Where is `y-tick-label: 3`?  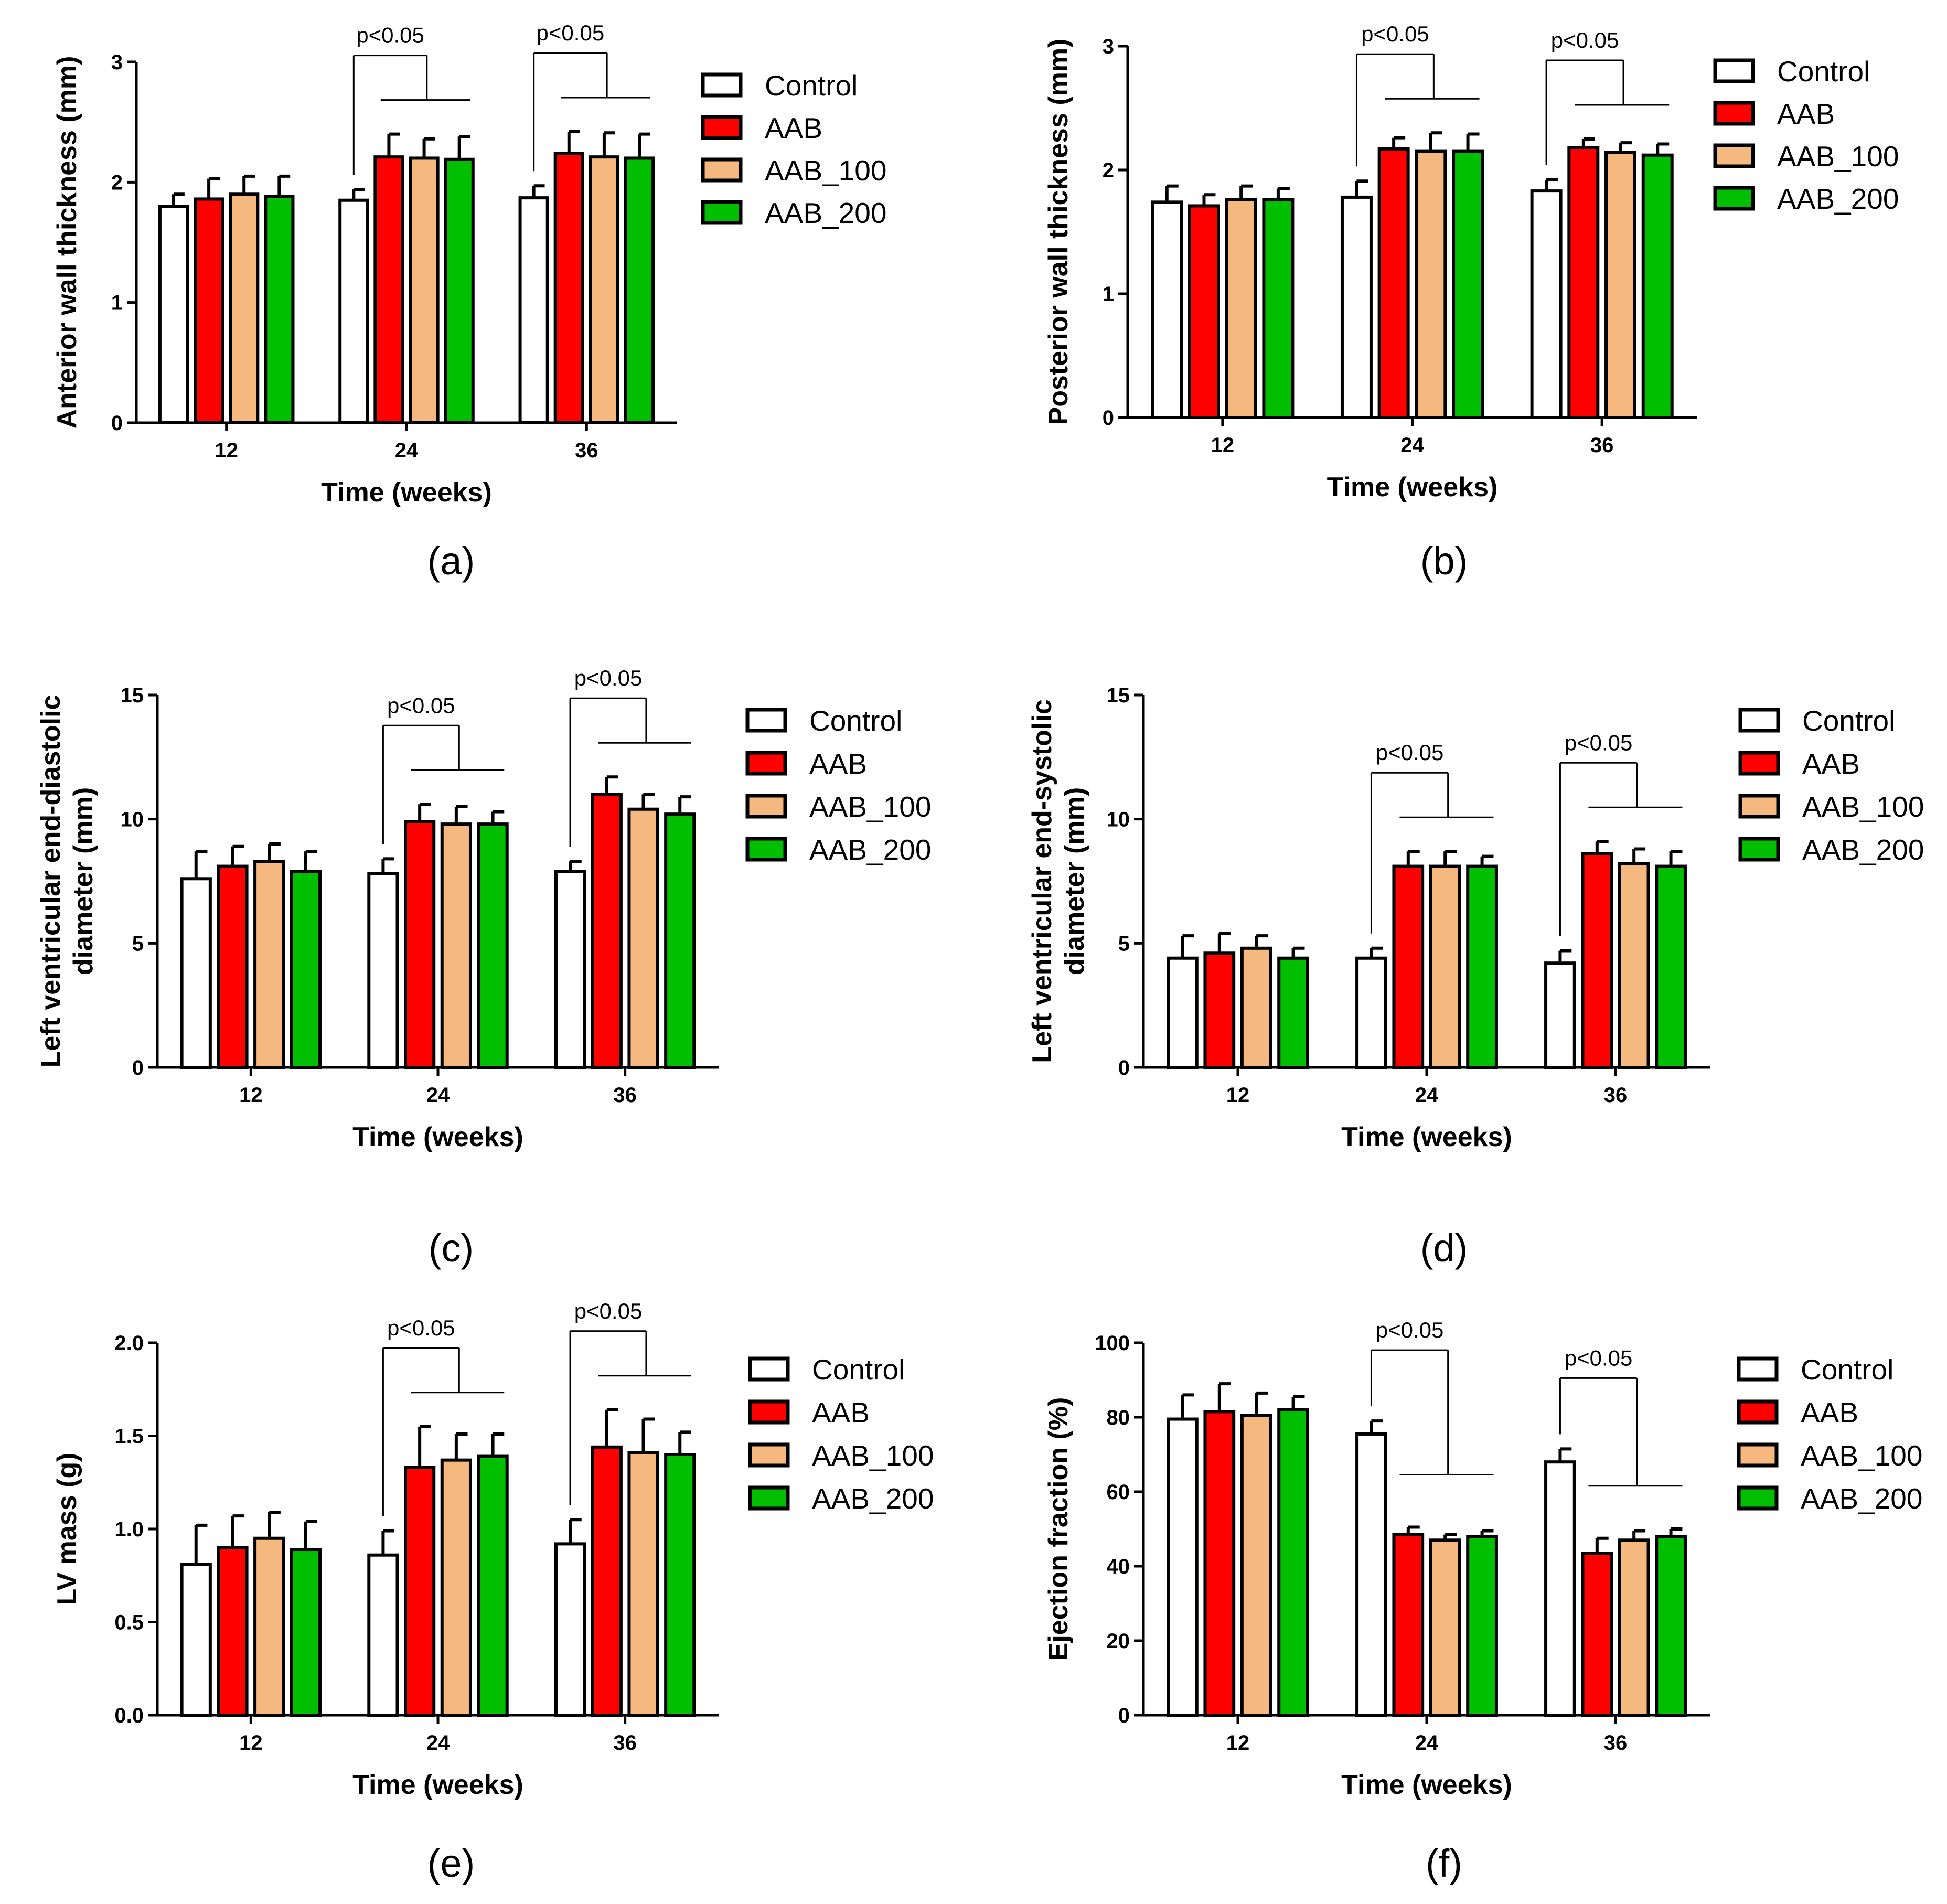
y-tick-label: 3 is located at coordinates (117, 63).